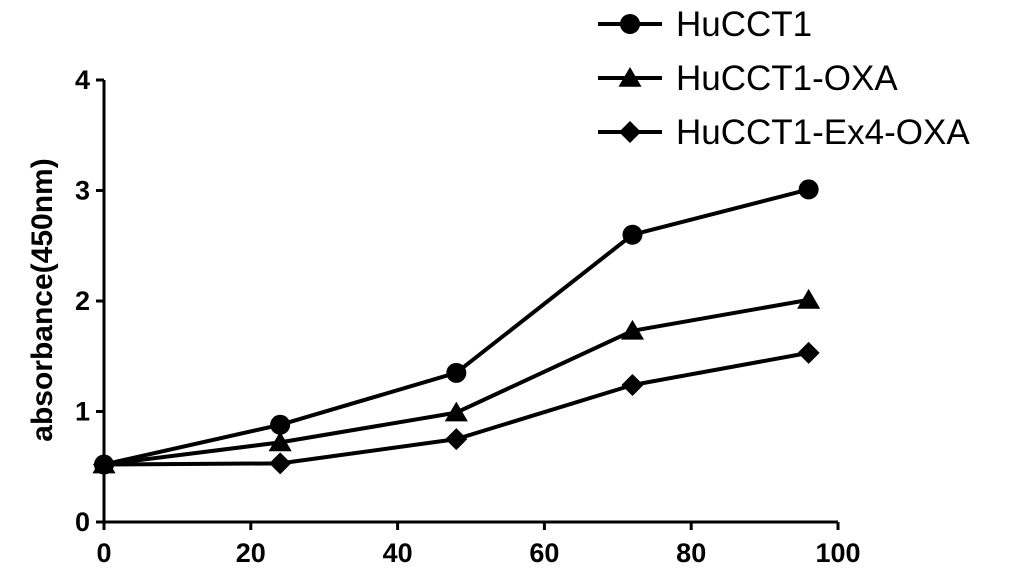 The image size is (1024, 582). I want to click on y-tick-label: 3, so click(82, 191).